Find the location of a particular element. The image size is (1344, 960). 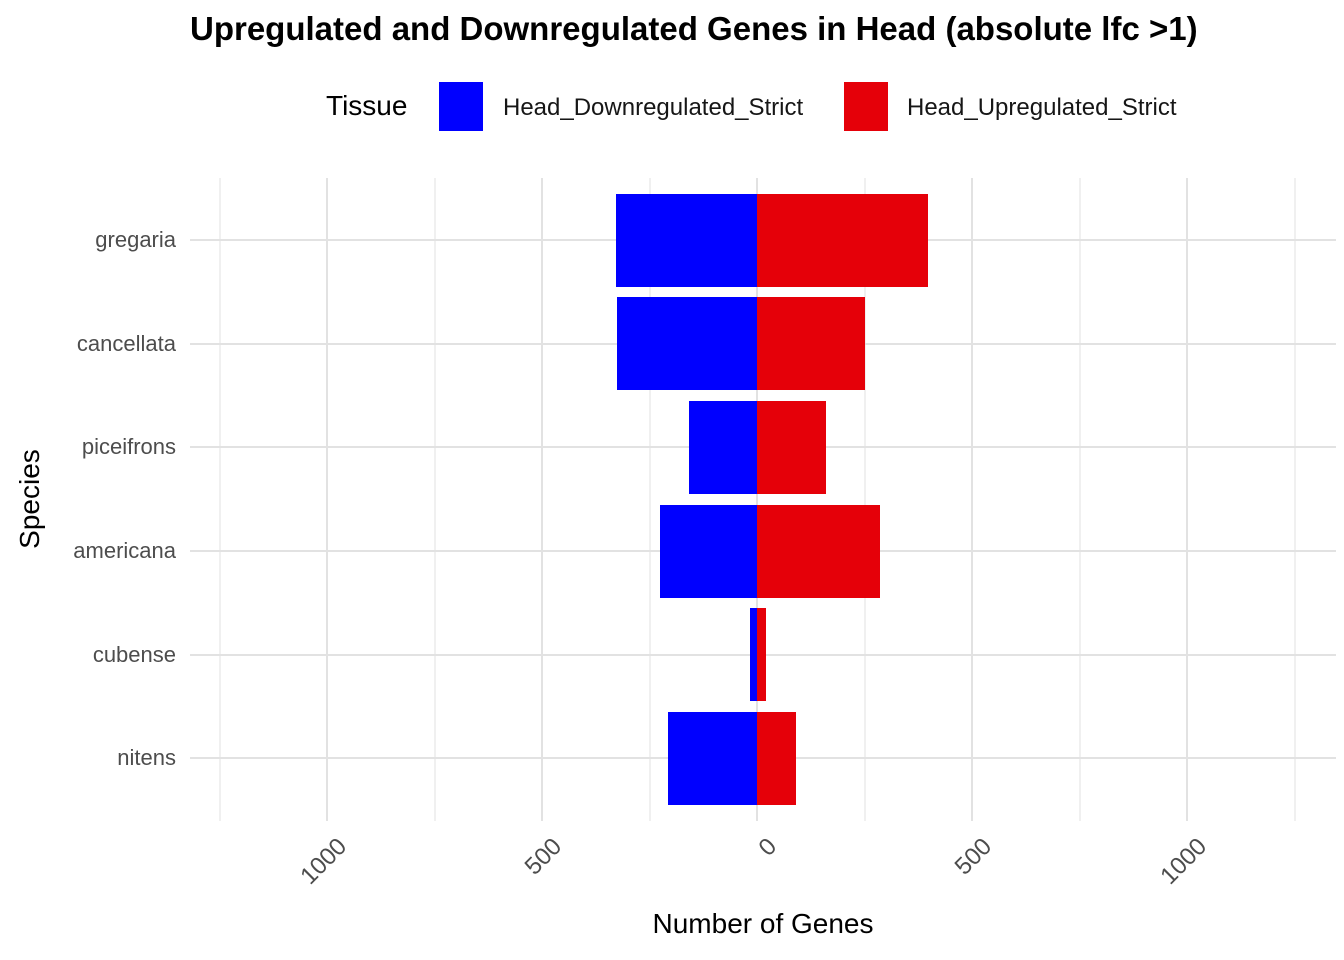

y-tick-label-cubense: cubense is located at coordinates (134, 654).